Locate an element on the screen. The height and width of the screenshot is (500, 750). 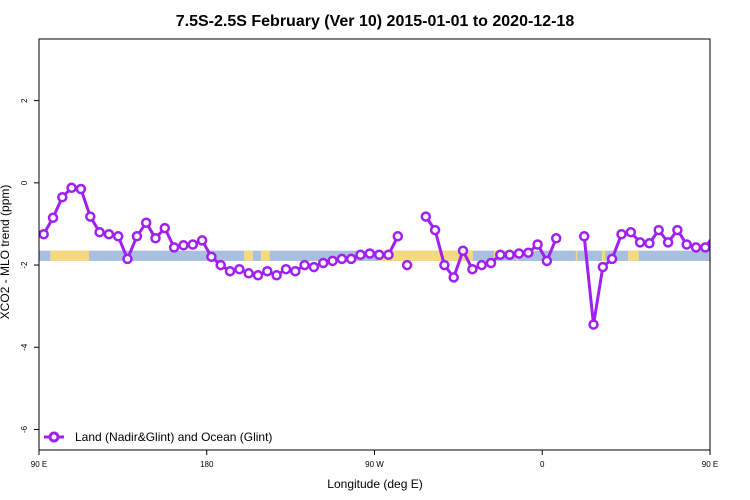
legend-label: Land (Nadir&Glint) and Ocean (Glint) is located at coordinates (173, 437).